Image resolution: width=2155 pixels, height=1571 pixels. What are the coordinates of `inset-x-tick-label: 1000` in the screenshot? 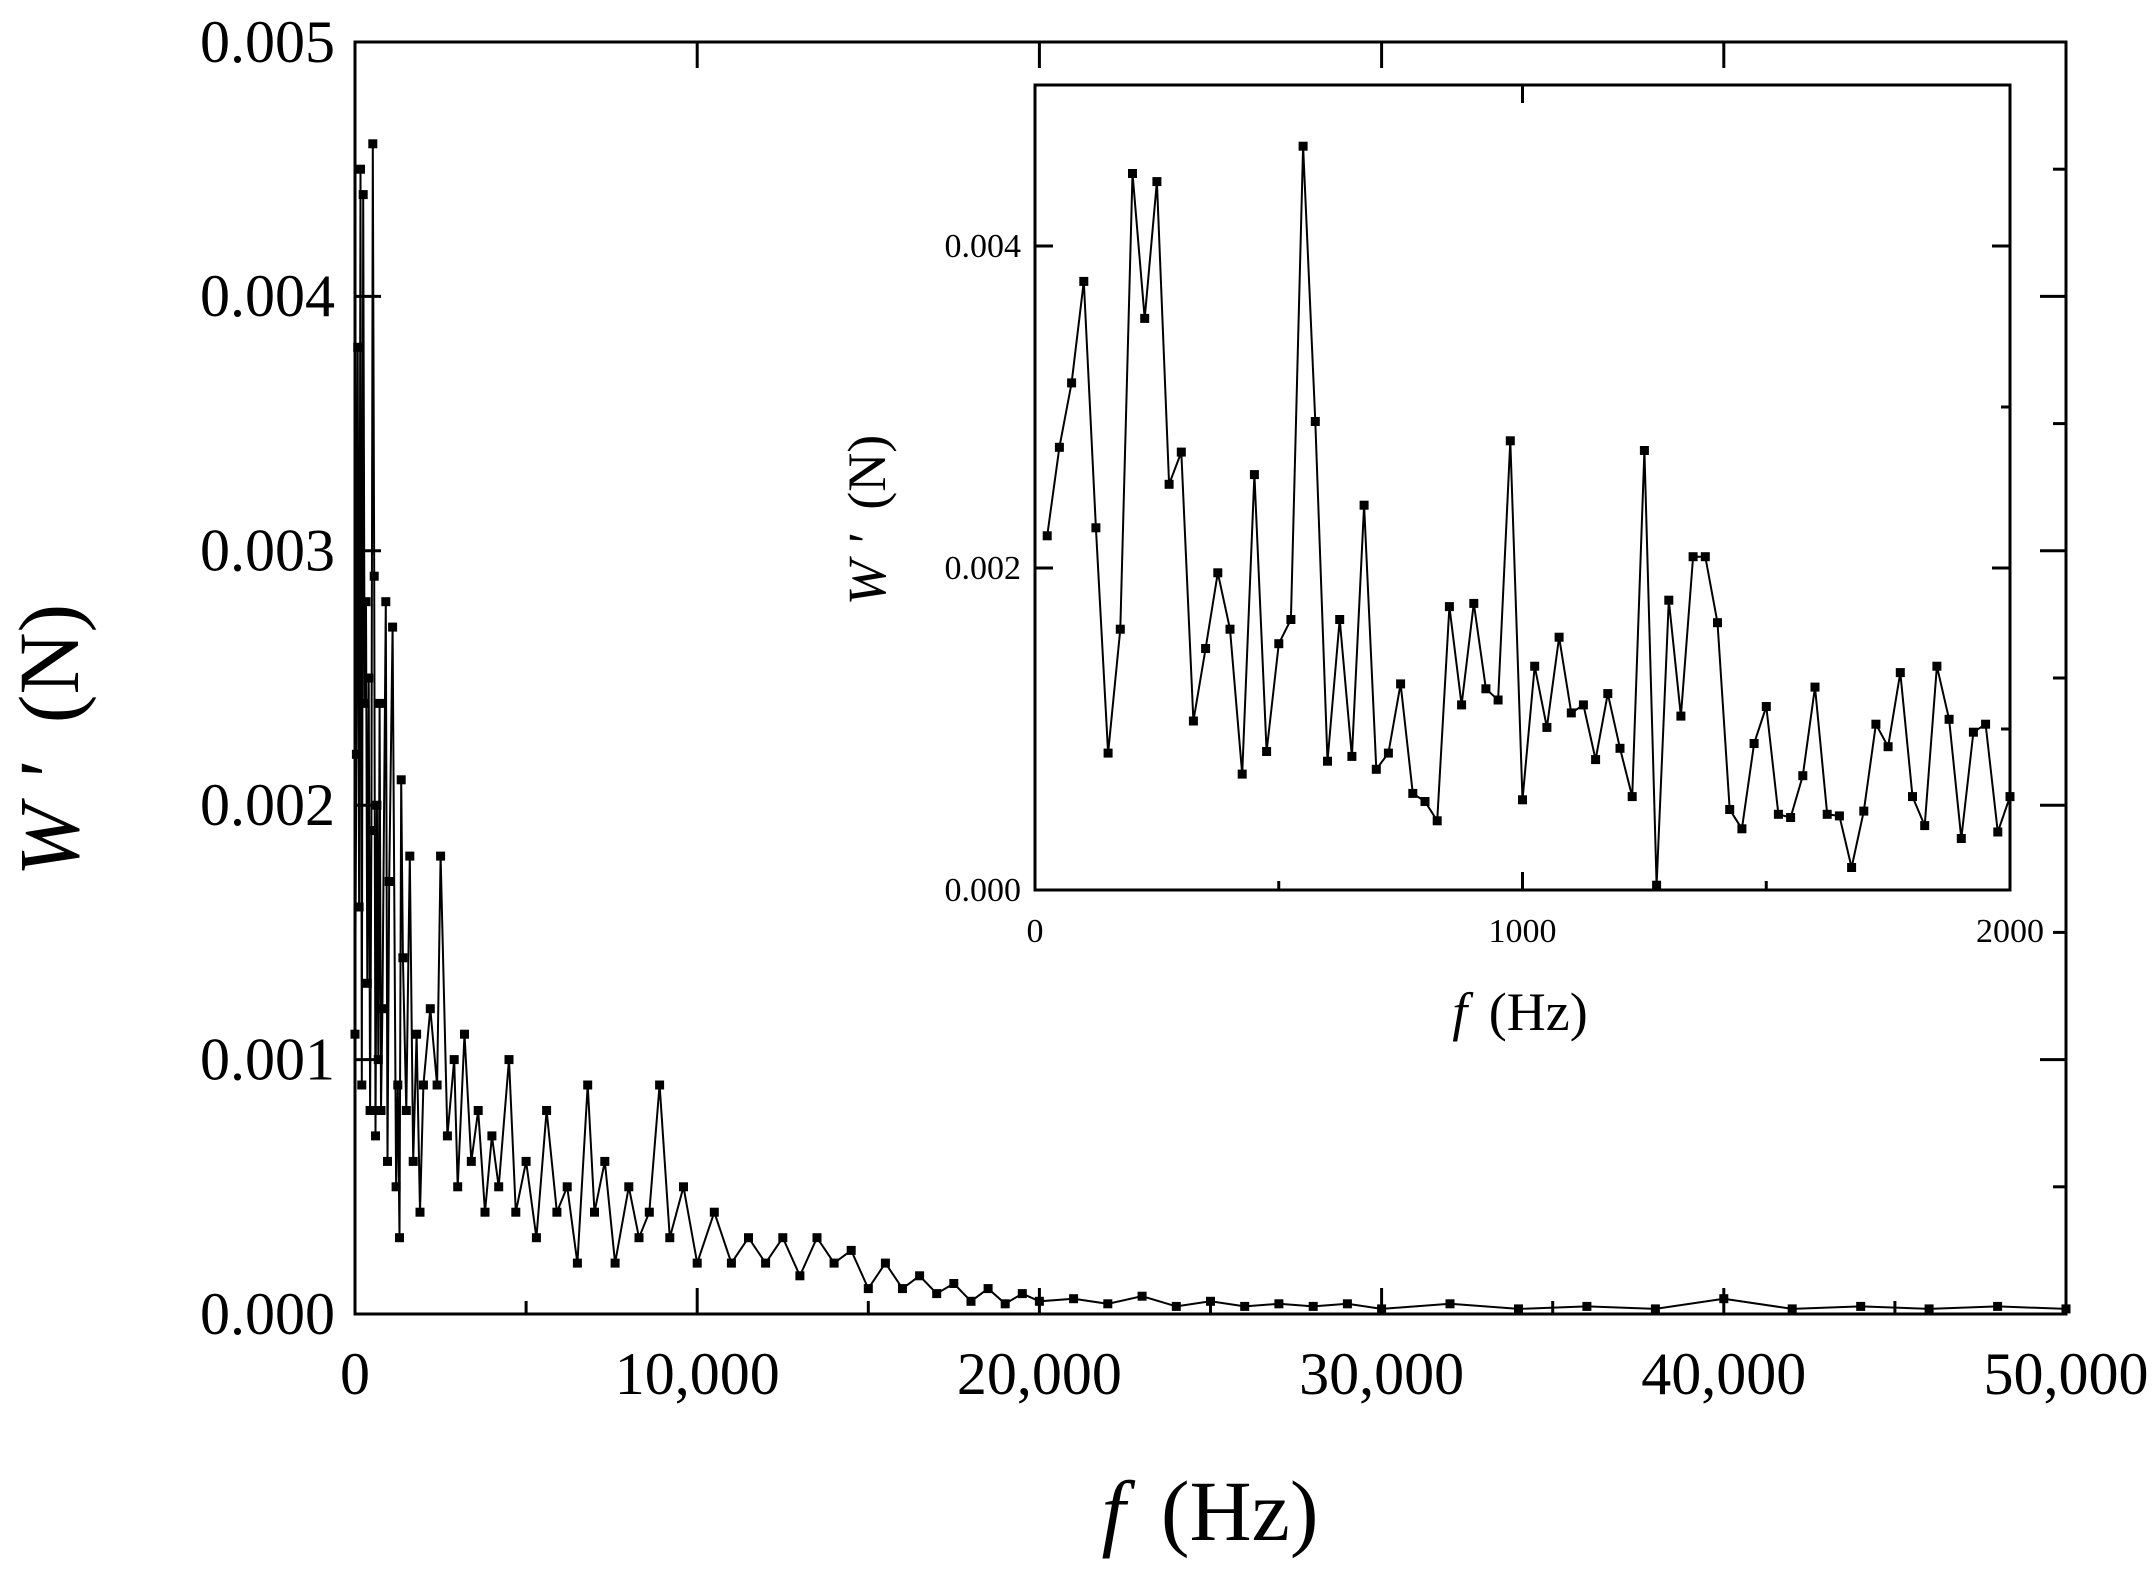 It's located at (1523, 931).